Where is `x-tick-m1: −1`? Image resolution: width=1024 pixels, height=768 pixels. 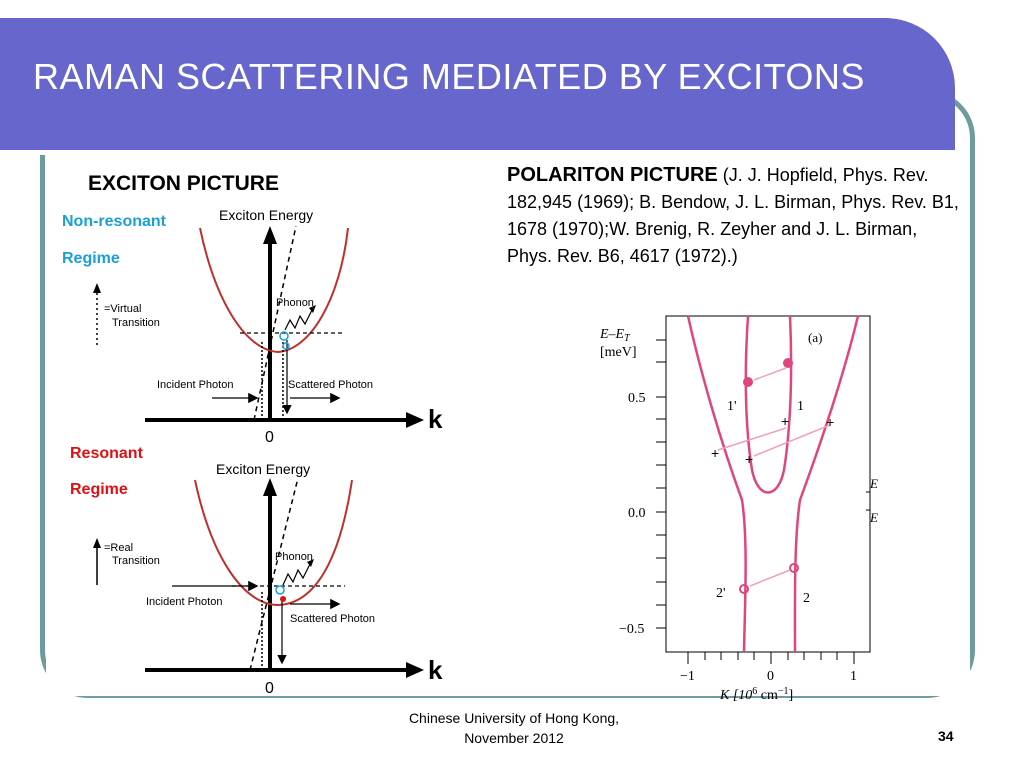
x-tick-m1: −1 is located at coordinates (687, 676).